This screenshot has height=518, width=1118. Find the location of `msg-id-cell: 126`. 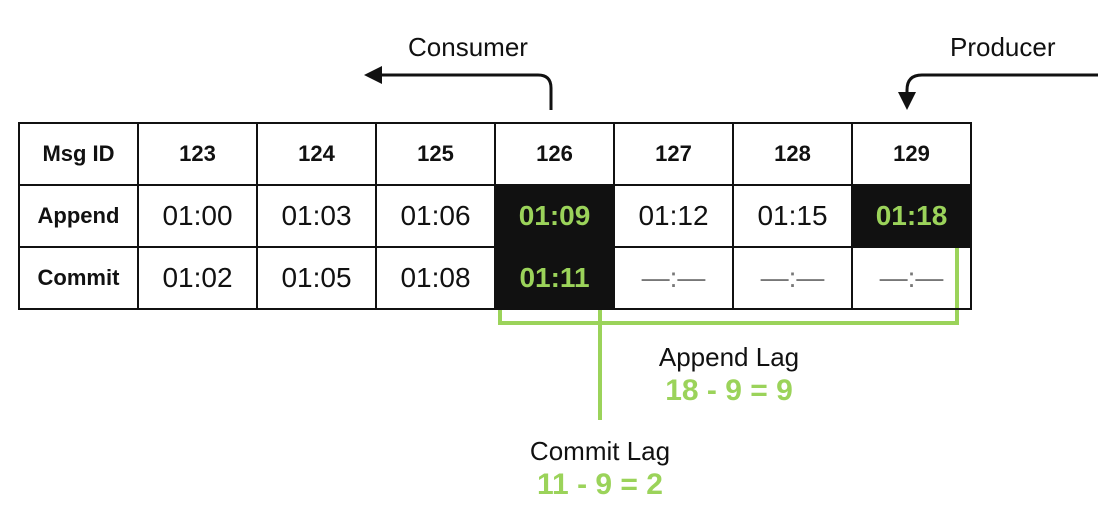

msg-id-cell: 126 is located at coordinates (554, 154).